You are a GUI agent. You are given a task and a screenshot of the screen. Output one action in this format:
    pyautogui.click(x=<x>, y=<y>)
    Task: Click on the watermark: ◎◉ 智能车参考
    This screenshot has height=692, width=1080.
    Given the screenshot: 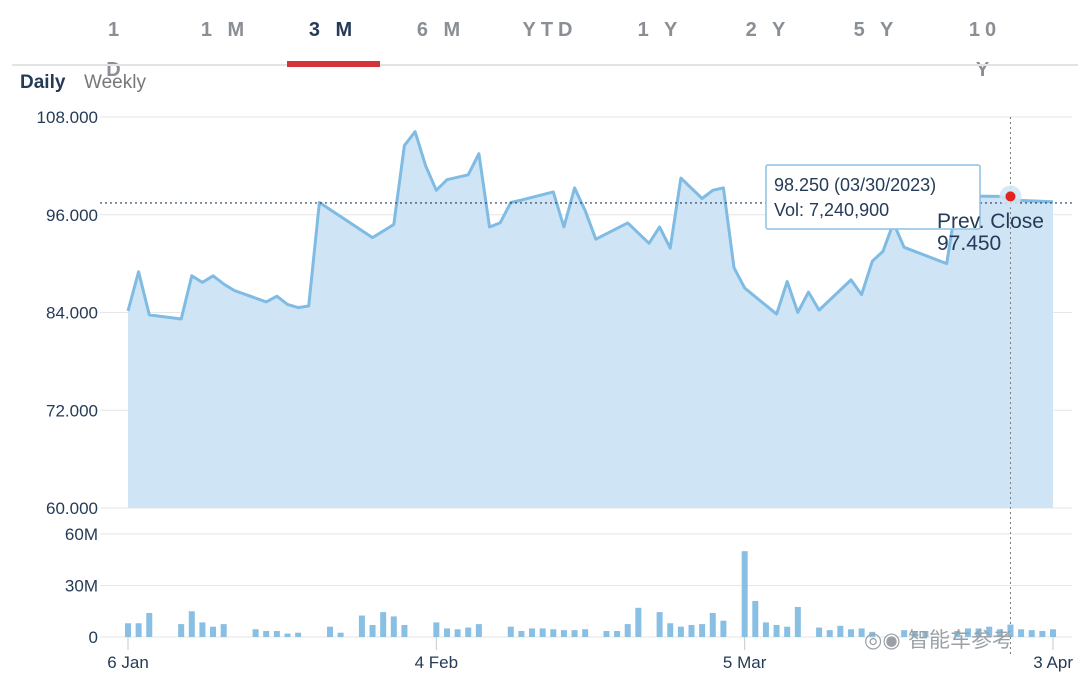 What is the action you would take?
    pyautogui.click(x=938, y=639)
    